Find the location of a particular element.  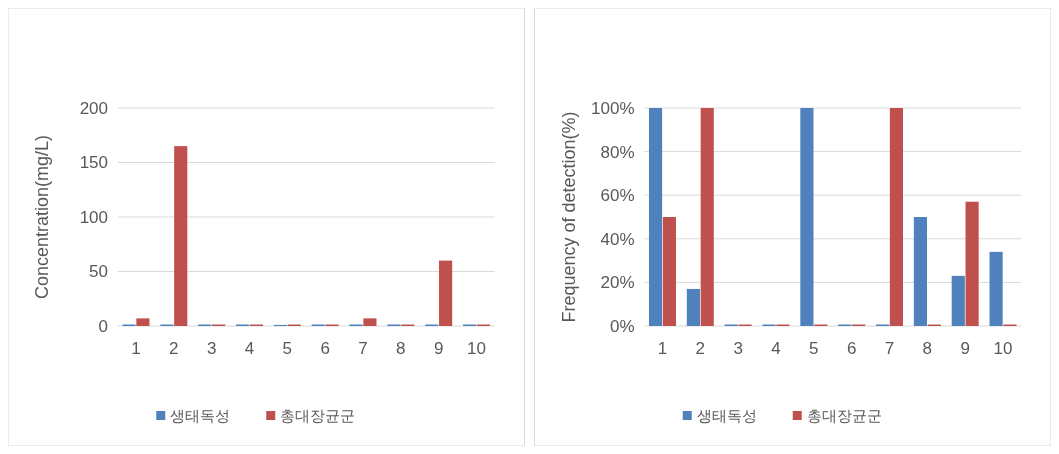

y-tick-label: 150 is located at coordinates (93, 163).